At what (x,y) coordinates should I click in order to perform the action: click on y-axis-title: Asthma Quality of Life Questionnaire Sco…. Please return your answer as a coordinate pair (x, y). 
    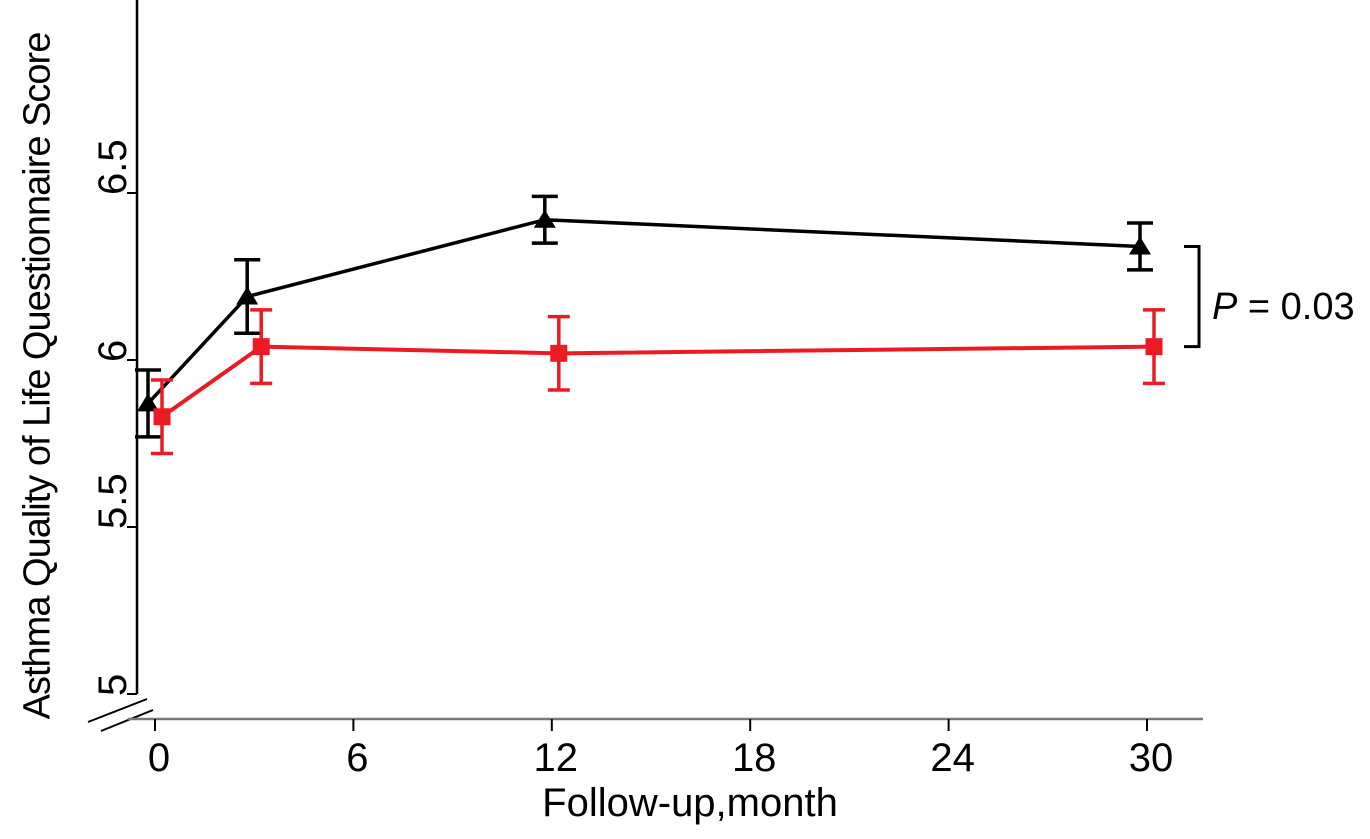
    Looking at the image, I should click on (37, 376).